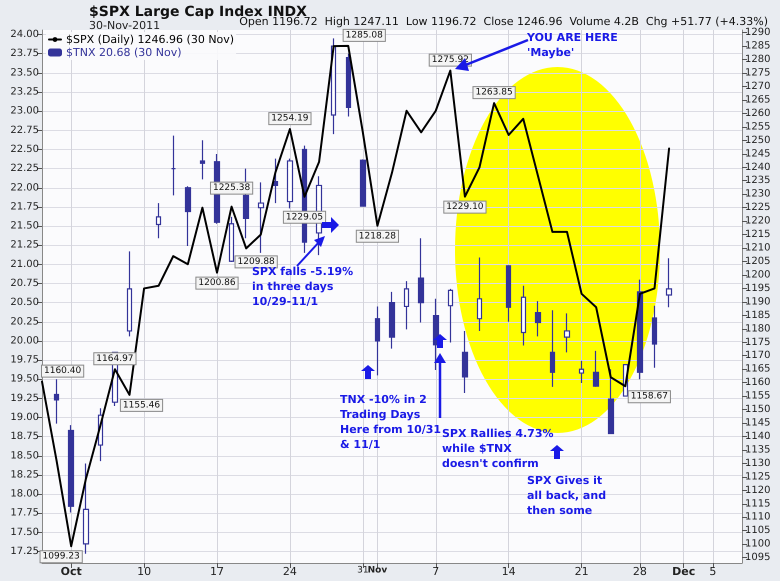  I want to click on annotation: SPX Gives it all back, and then some, so click(566, 495).